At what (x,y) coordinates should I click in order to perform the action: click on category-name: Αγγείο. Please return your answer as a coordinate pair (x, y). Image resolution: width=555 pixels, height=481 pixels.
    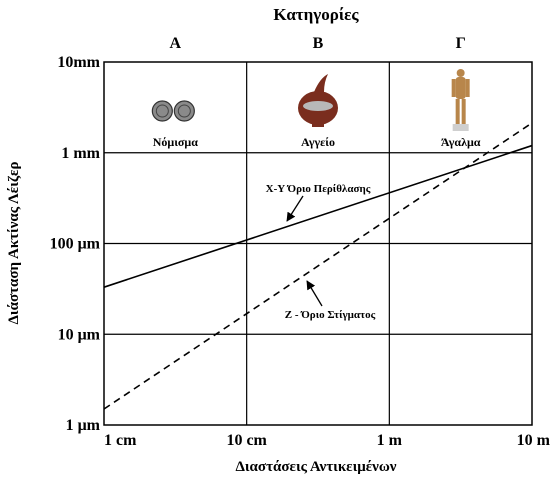
    Looking at the image, I should click on (318, 142).